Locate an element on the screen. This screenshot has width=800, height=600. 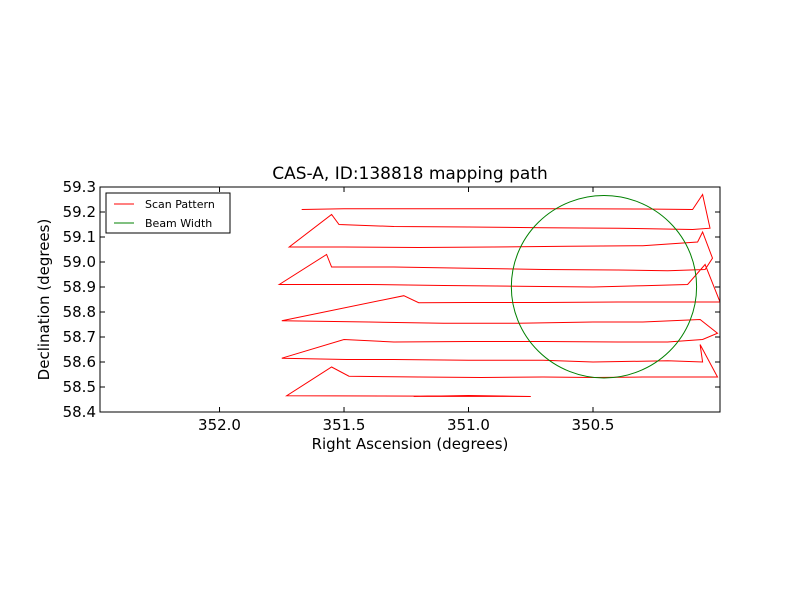
y-tick-label: 58.9 is located at coordinates (79, 287).